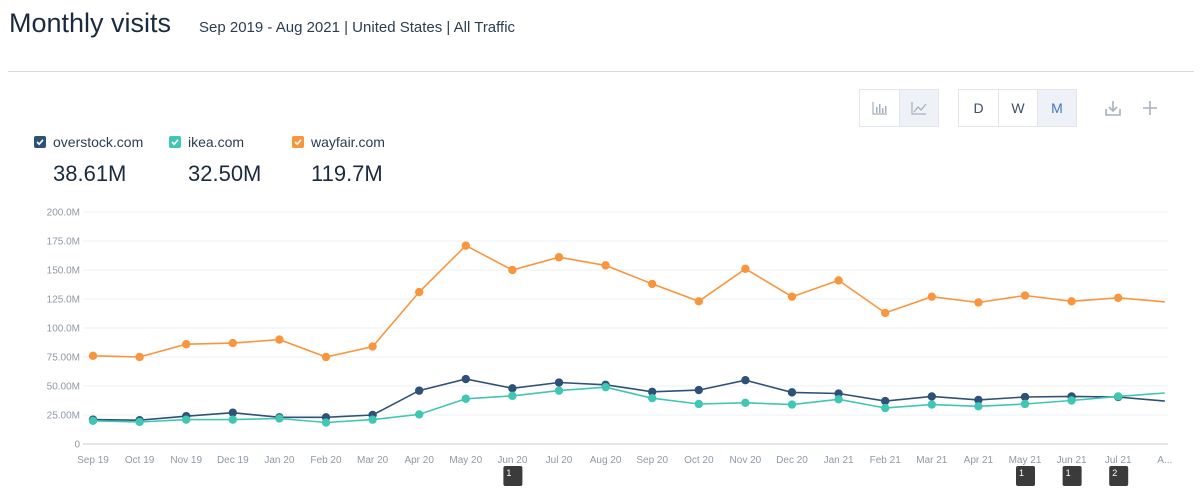 The image size is (1202, 495). What do you see at coordinates (225, 173) in the screenshot?
I see `legend-total: 32.50M` at bounding box center [225, 173].